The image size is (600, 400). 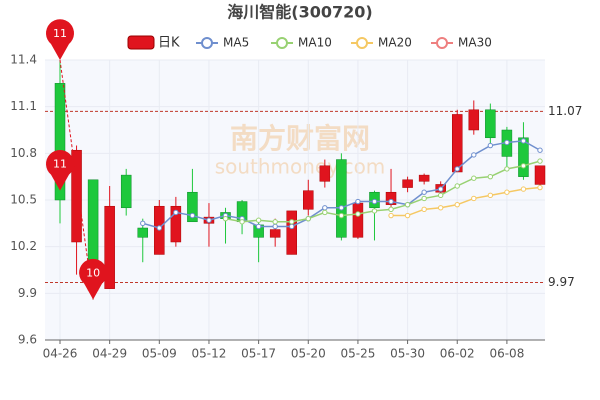 What do you see at coordinates (475, 43) in the screenshot?
I see `legend-label: MA30` at bounding box center [475, 43].